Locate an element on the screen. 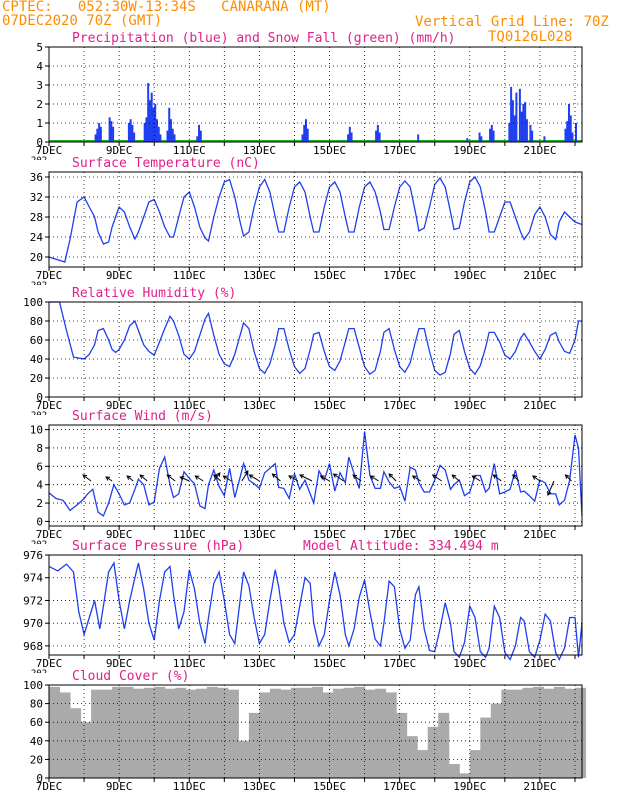  panel-title: Surface Temperature (nC) is located at coordinates (166, 163).